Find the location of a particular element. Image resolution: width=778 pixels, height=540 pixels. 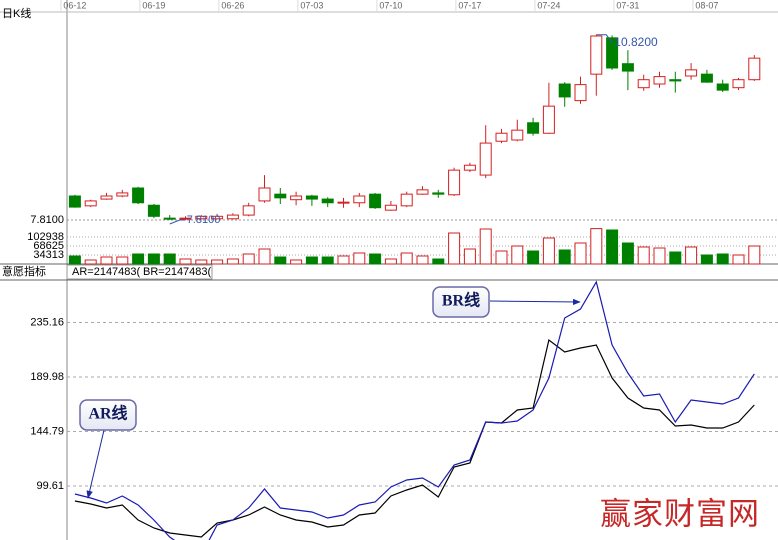

y-tick-label: 102938 is located at coordinates (45, 237).